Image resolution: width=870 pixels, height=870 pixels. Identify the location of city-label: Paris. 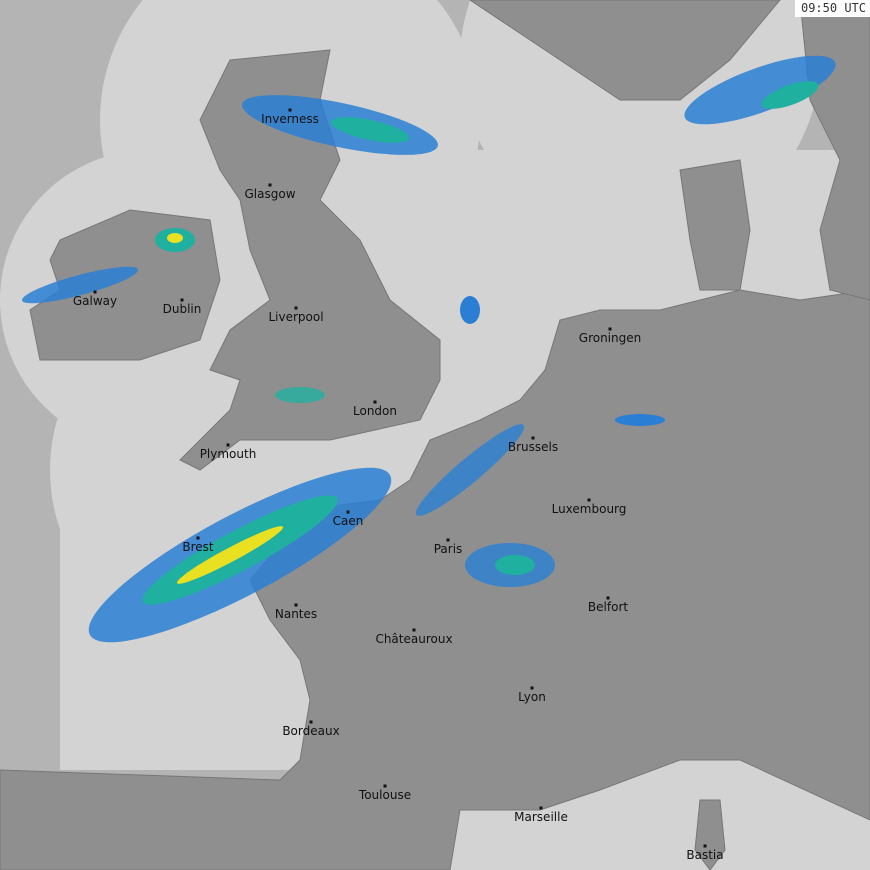
(448, 549).